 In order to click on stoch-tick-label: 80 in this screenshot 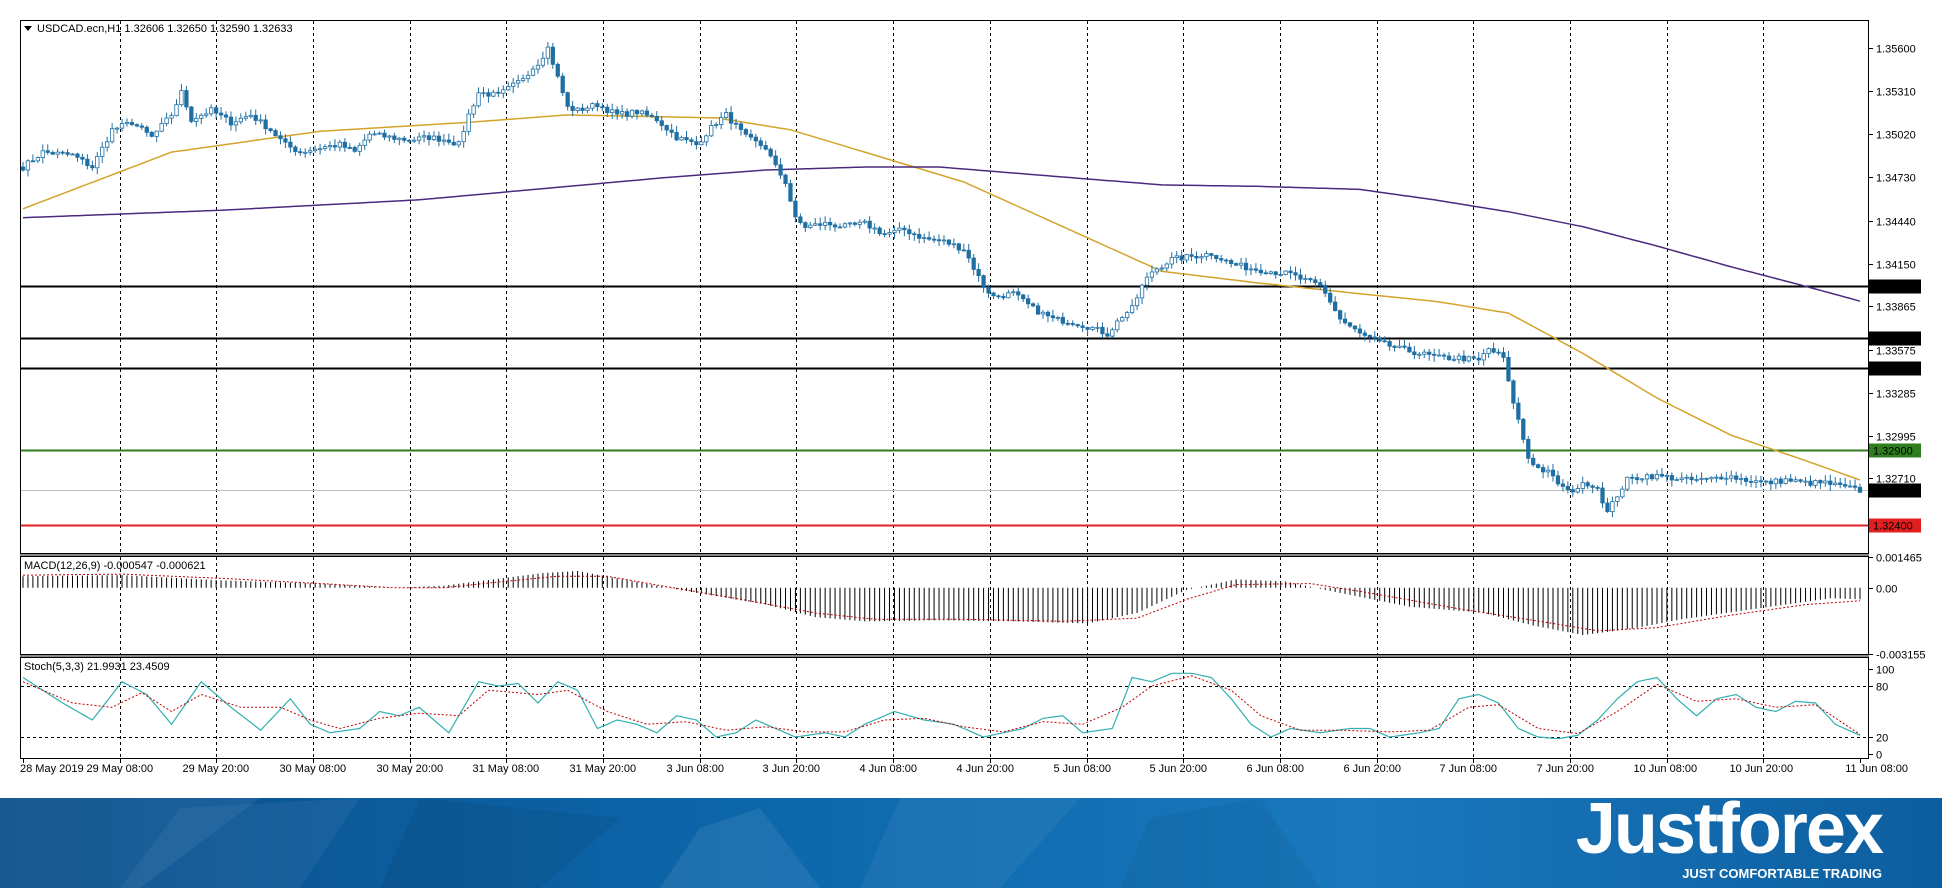, I will do `click(1882, 688)`.